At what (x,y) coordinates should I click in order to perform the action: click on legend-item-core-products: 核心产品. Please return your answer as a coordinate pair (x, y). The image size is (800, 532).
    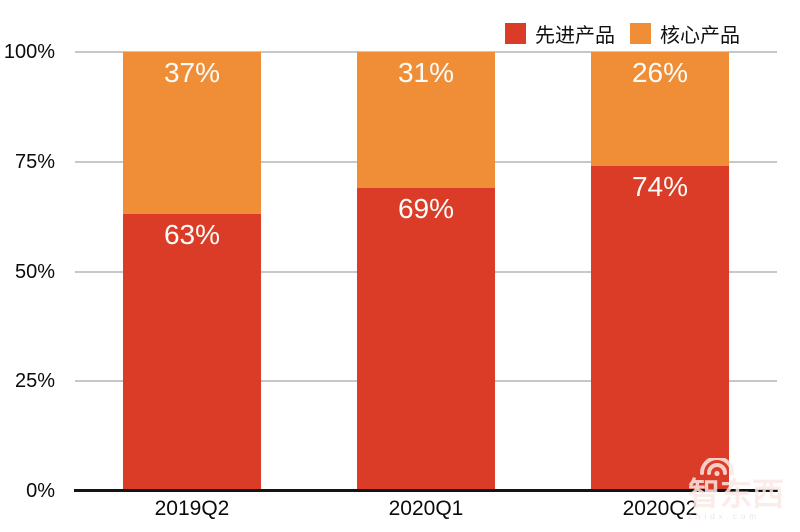
    Looking at the image, I should click on (685, 33).